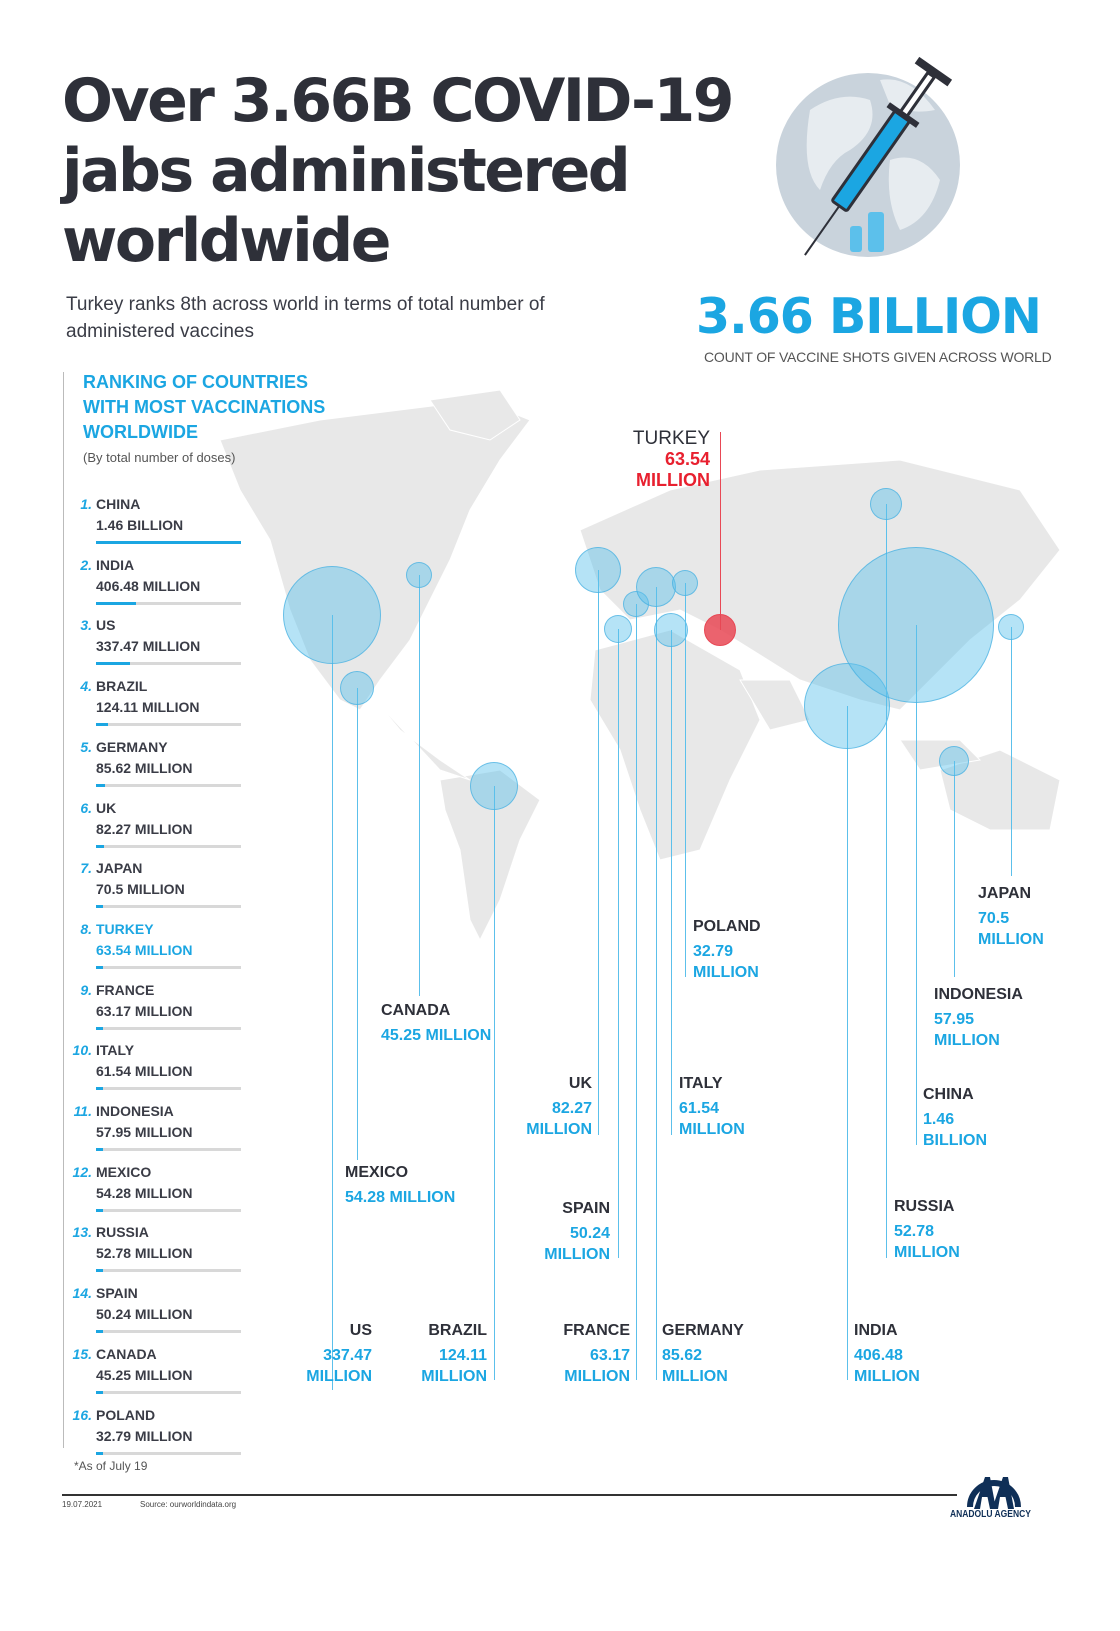 Image resolution: width=1120 pixels, height=1631 pixels. Describe the element at coordinates (86, 625) in the screenshot. I see `rank-number: 3.` at that location.